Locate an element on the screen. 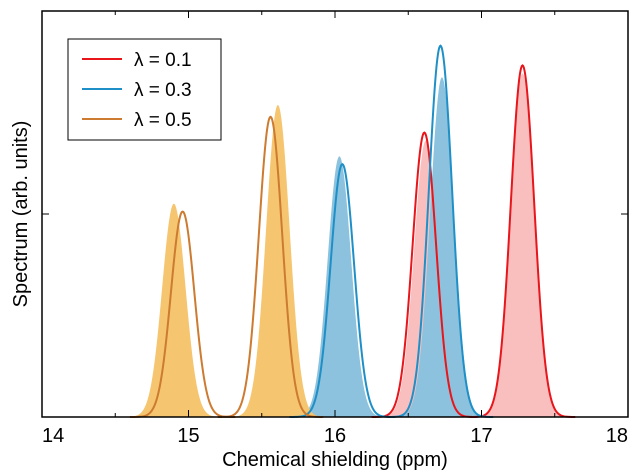  x-tick-label: 18 is located at coordinates (617, 436).